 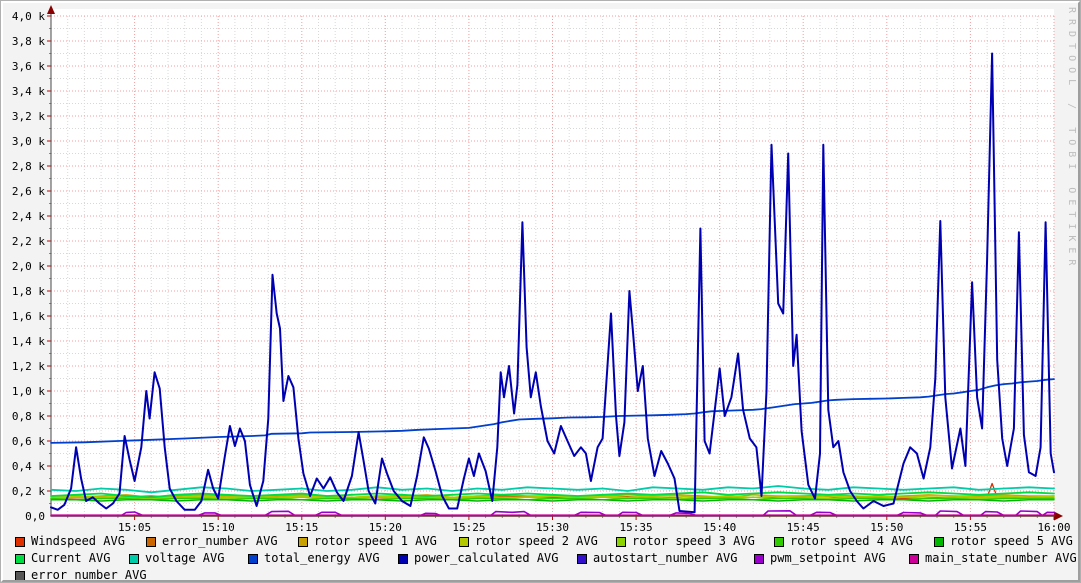 I want to click on legend-item-power_calculated-avg: power_calculated AVG, so click(x=478, y=558).